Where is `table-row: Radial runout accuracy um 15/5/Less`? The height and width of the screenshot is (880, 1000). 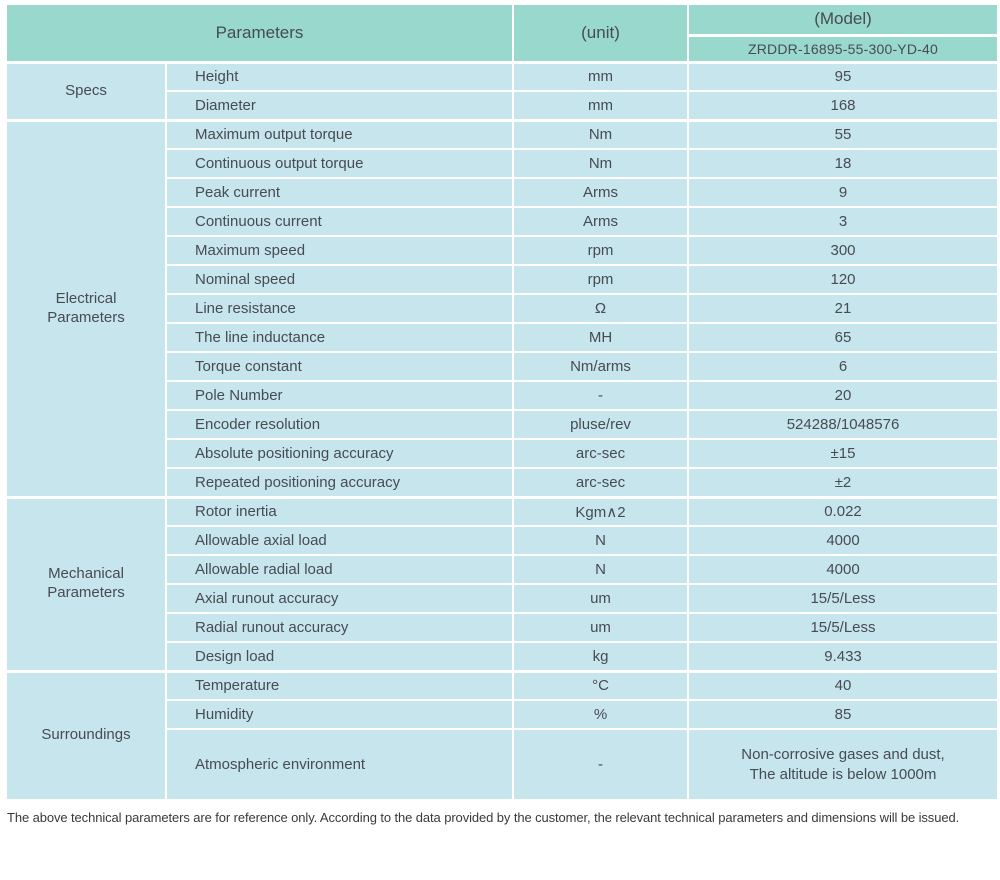
table-row: Radial runout accuracy um 15/5/Less is located at coordinates (502, 627).